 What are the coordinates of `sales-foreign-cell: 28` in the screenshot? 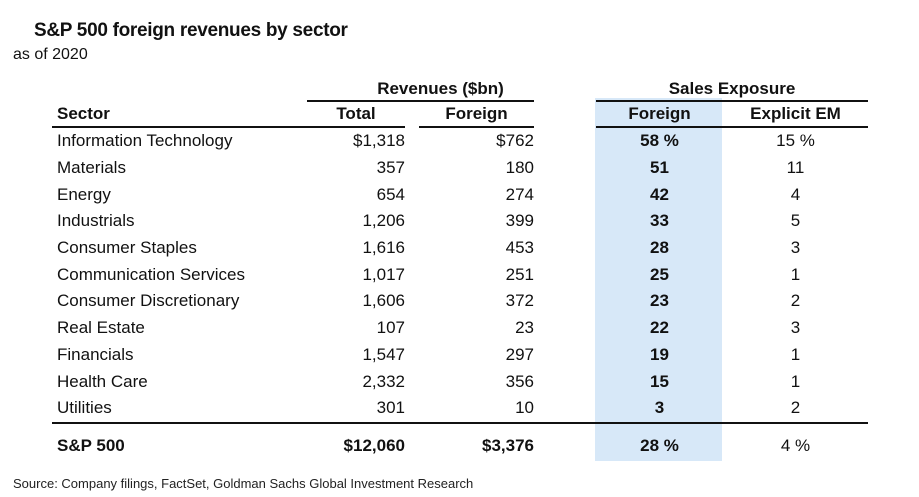 It's located at (659, 248).